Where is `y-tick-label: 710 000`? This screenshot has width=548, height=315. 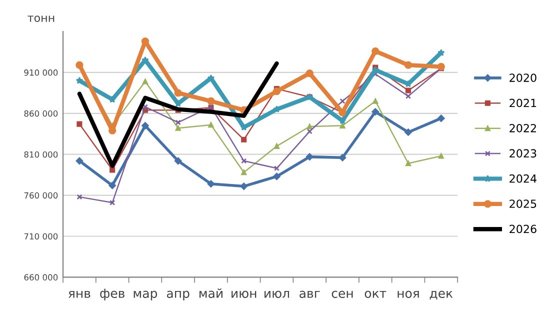 y-tick-label: 710 000 is located at coordinates (41, 236).